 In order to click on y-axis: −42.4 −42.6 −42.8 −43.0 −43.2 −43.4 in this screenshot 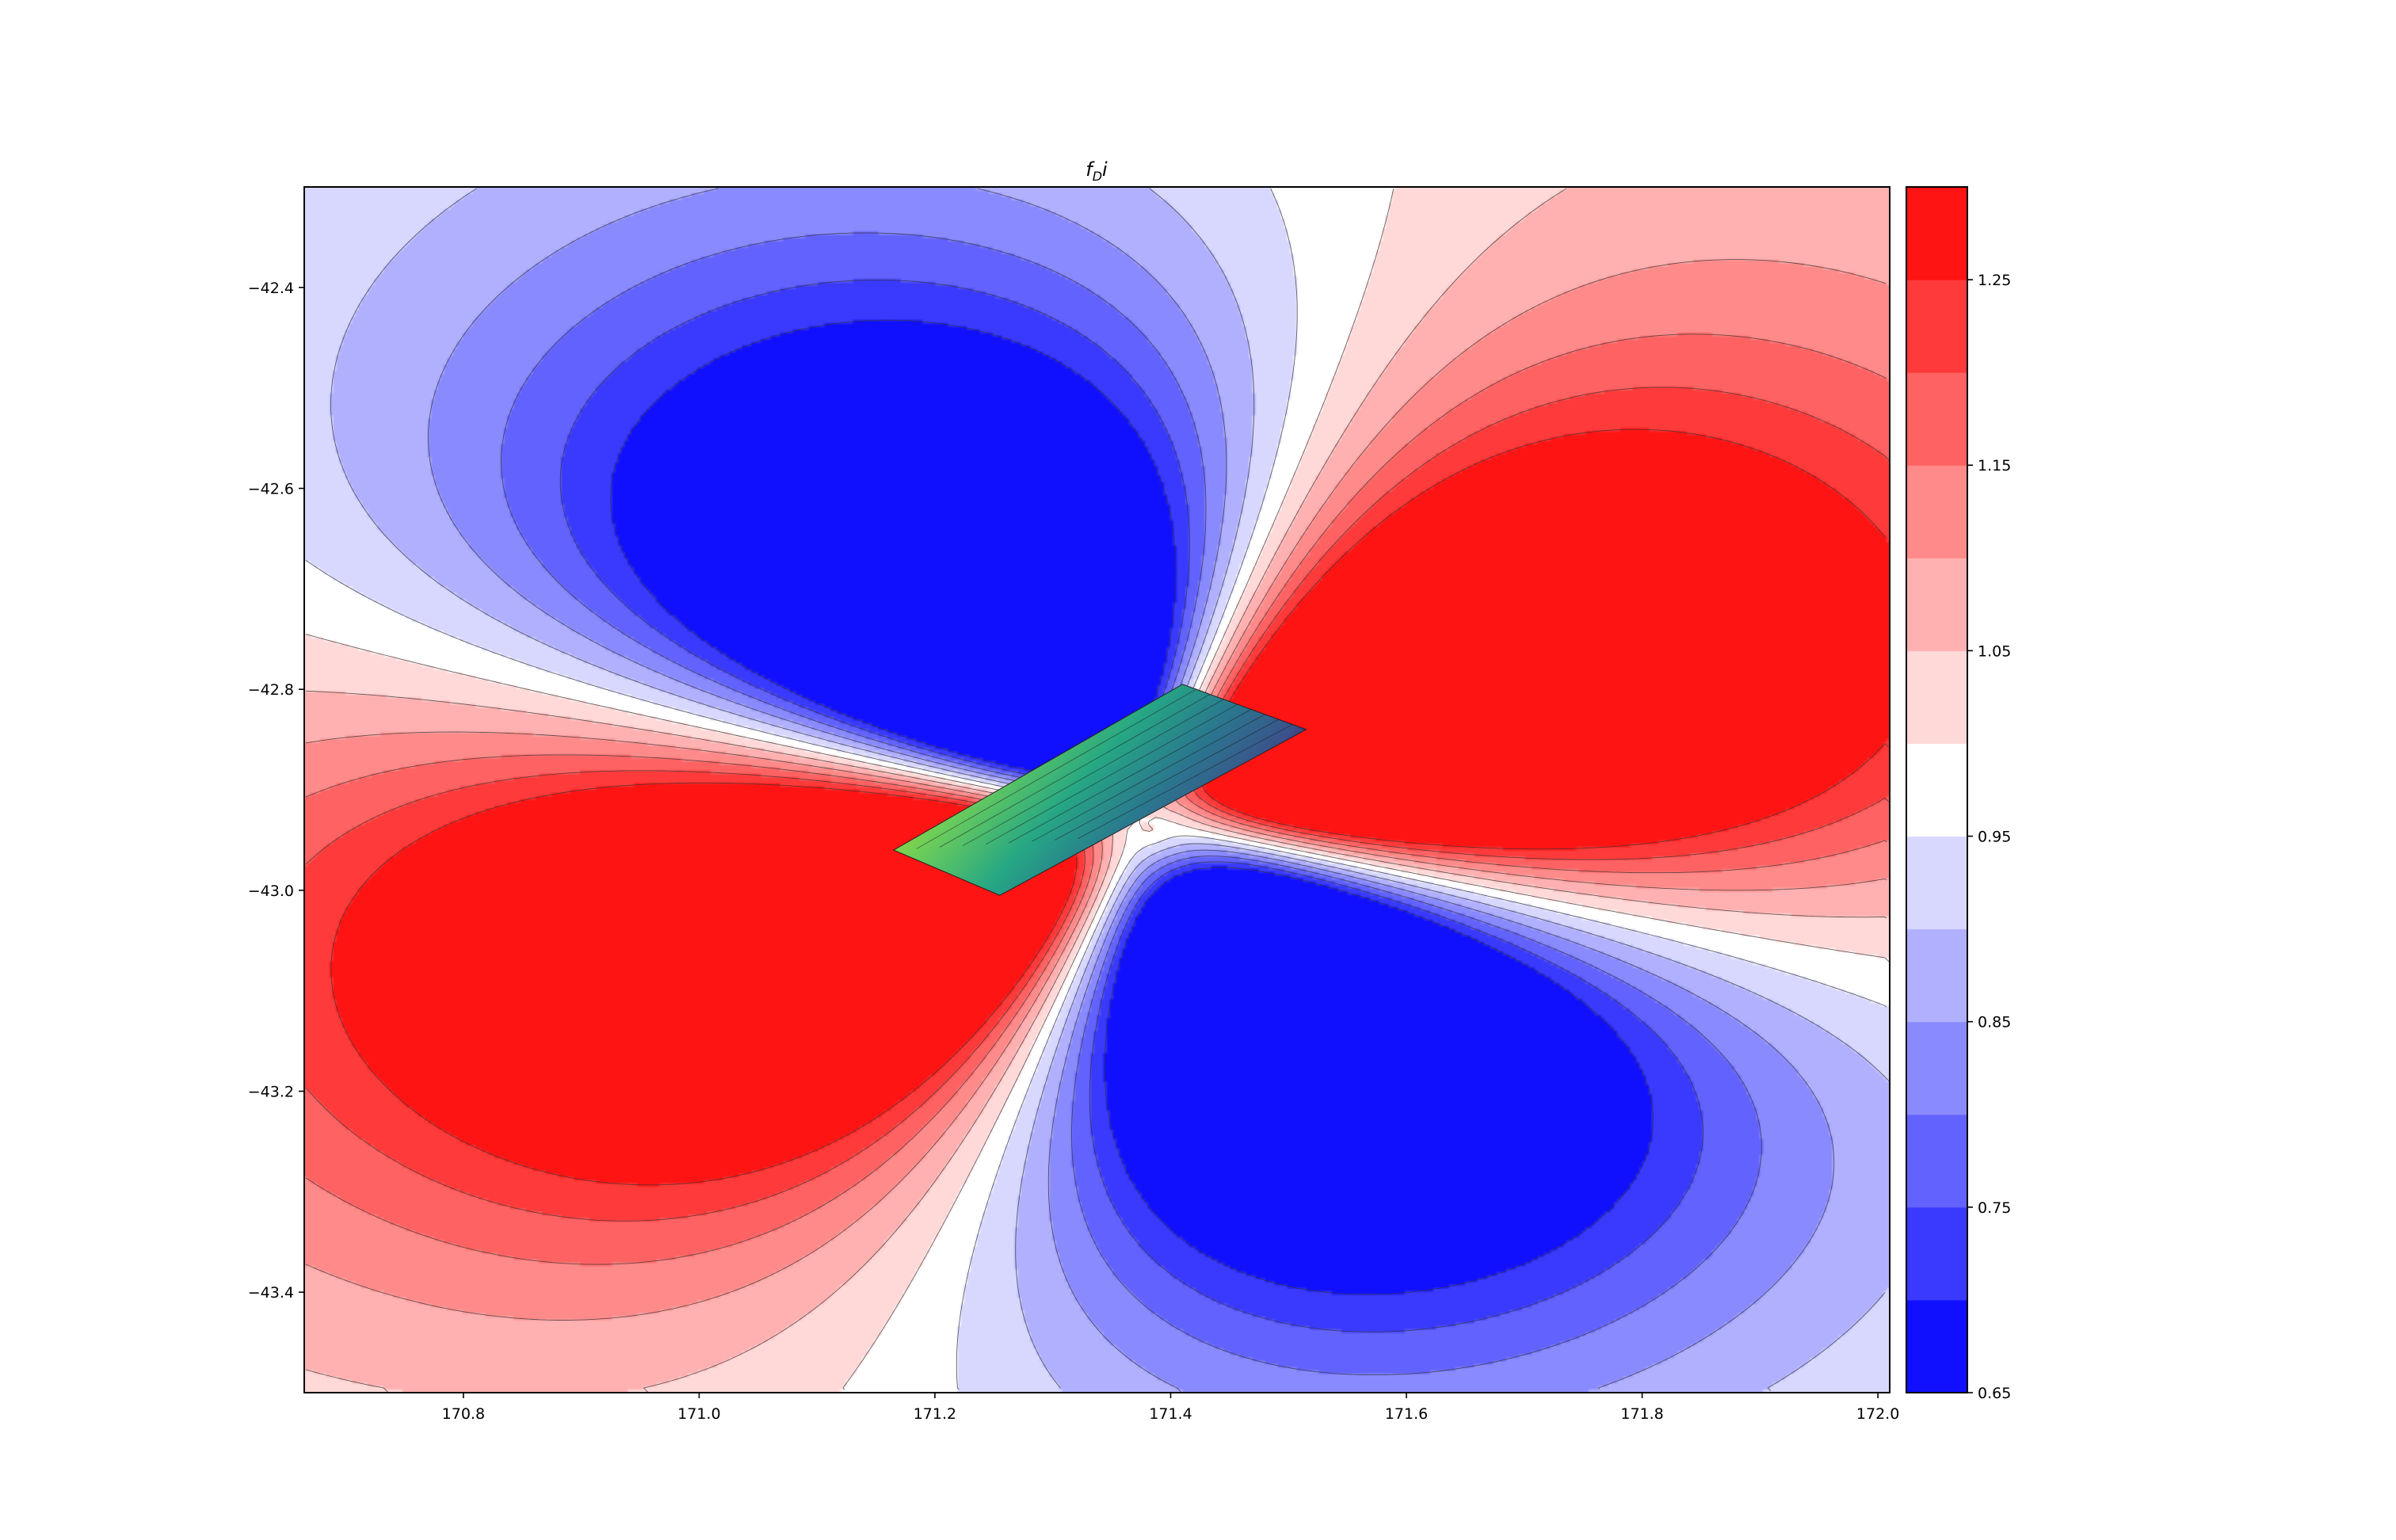, I will do `click(276, 791)`.